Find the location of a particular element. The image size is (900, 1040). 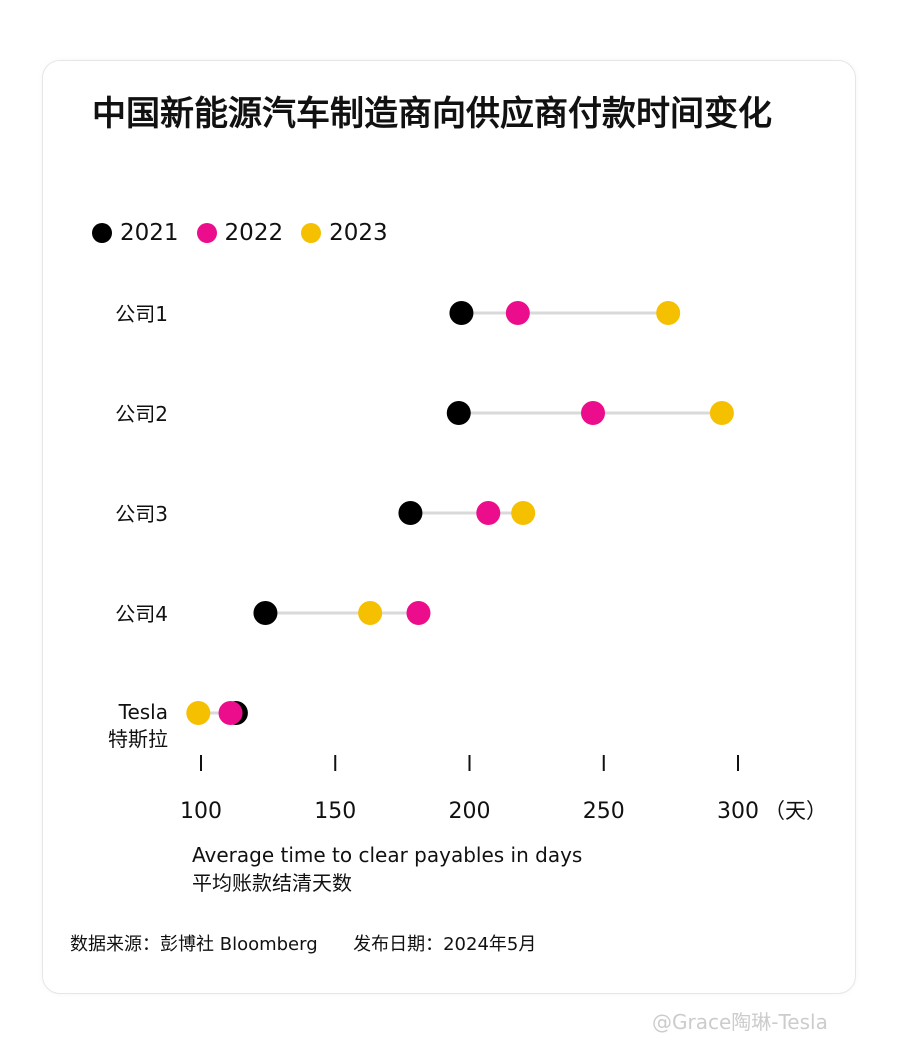

x-unit-label: （天） is located at coordinates (795, 811).